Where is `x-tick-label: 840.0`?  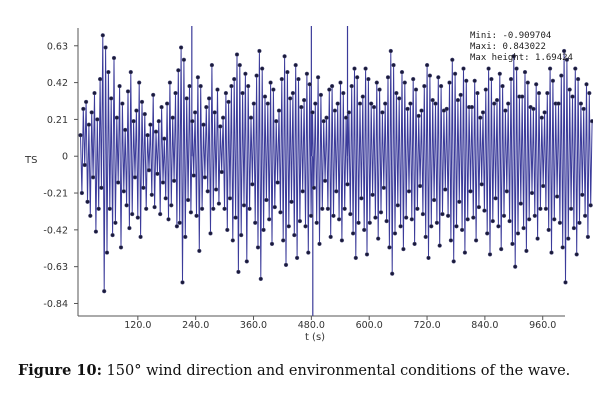
x-tick-label: 840.0 is located at coordinates (484, 325).